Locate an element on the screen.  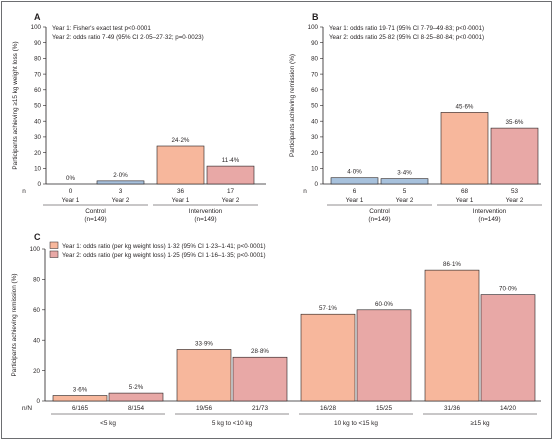
bar-value-label: 2·0% is located at coordinates (120, 175).